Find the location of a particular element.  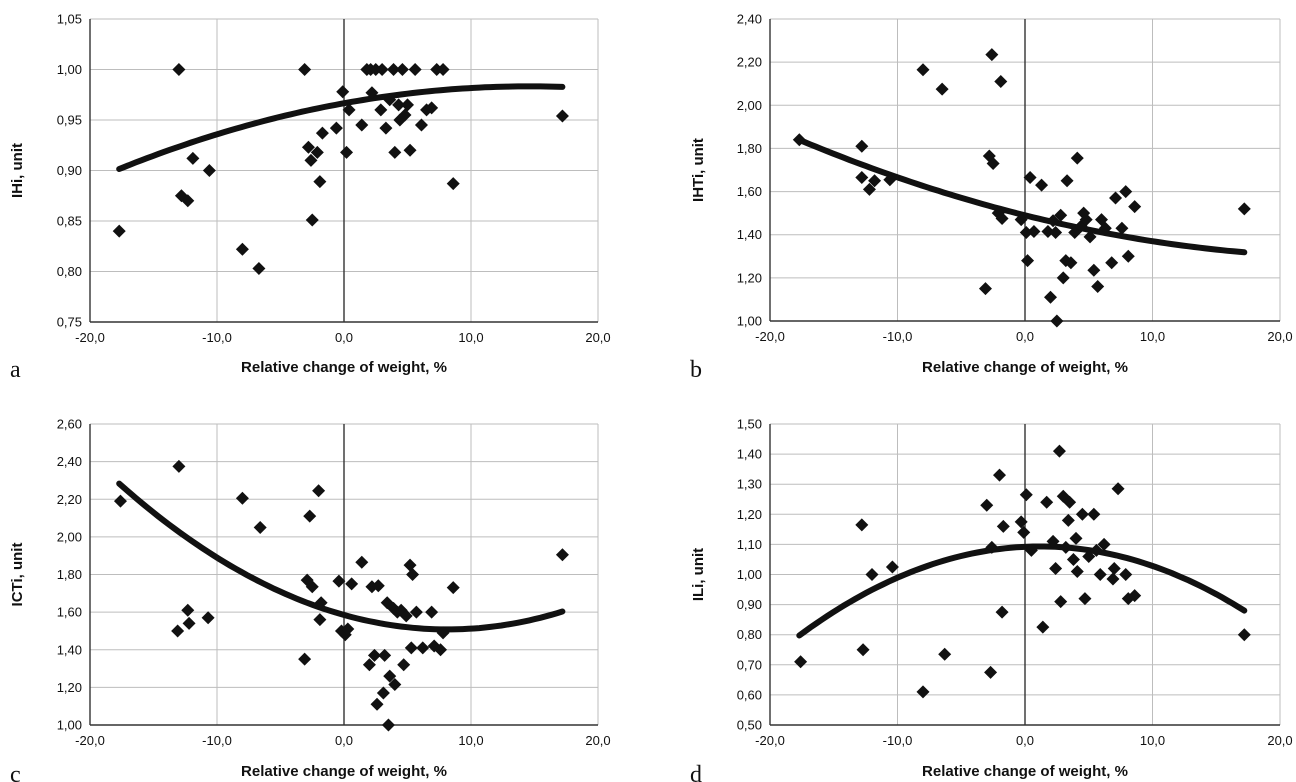

y-tick-label: 1,80 is located at coordinates (749, 148).